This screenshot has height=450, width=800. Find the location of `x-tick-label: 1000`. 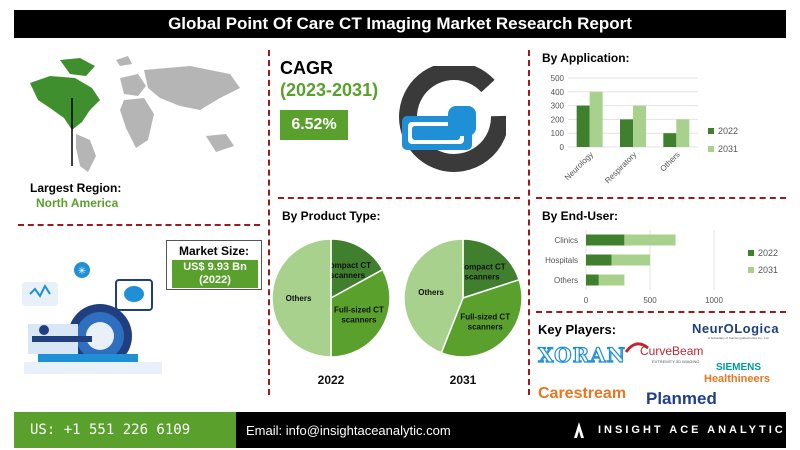

x-tick-label: 1000 is located at coordinates (714, 300).